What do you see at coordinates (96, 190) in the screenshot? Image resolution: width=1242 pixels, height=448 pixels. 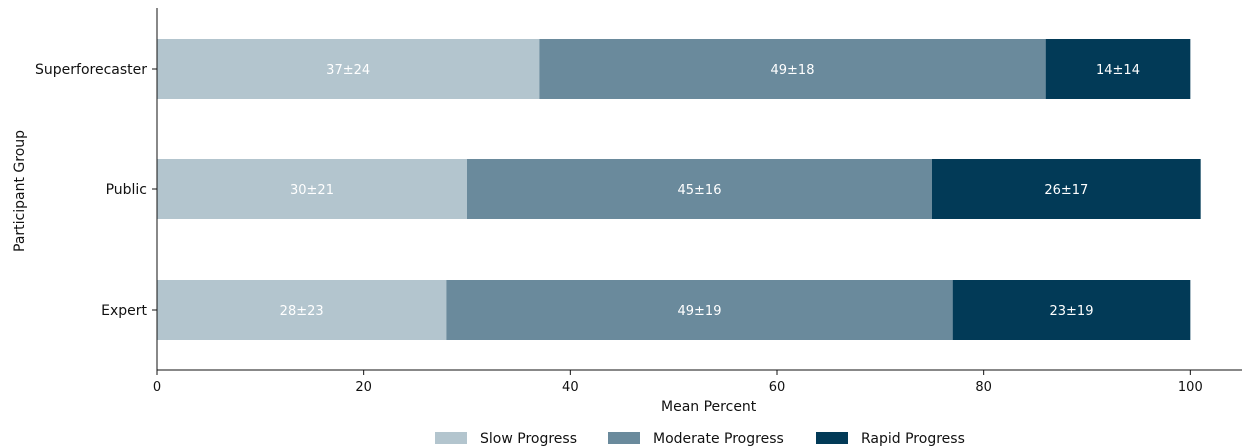 I see `category-labels-group: Superforecaster Public Expert` at bounding box center [96, 190].